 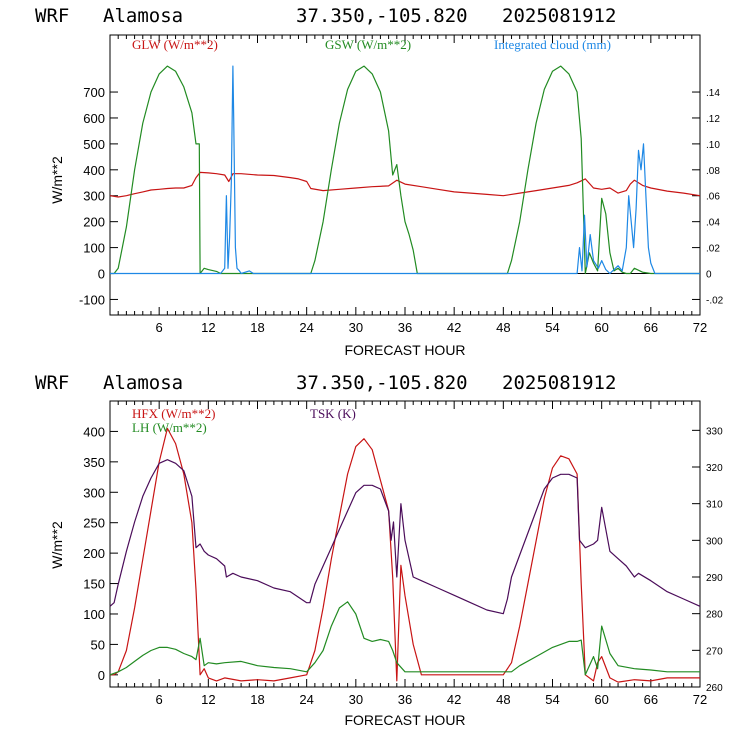 What do you see at coordinates (601, 327) in the screenshot?
I see `top-x-tick-label: 60` at bounding box center [601, 327].